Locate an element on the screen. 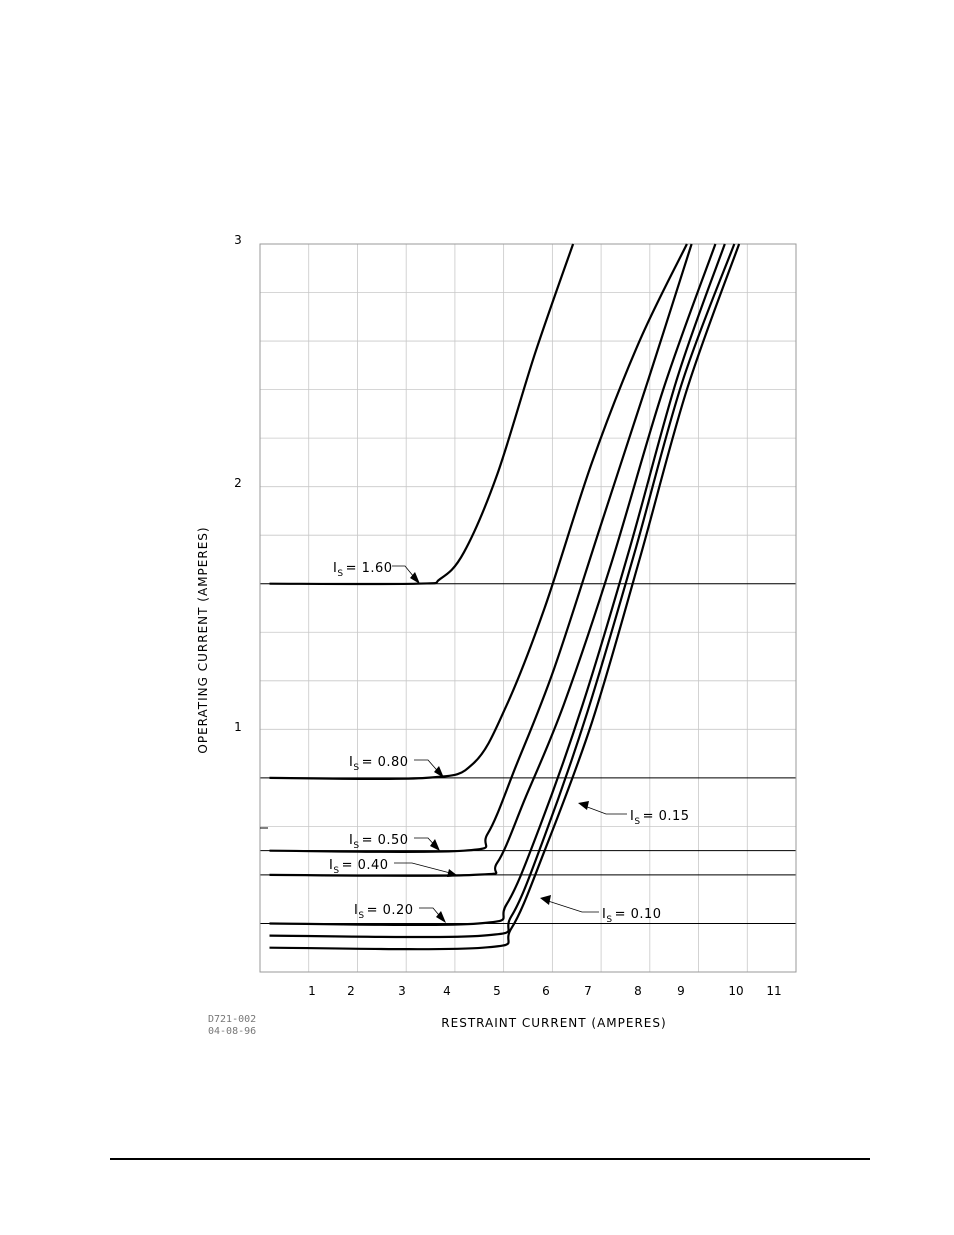 The height and width of the screenshot is (1235, 954). y-tick-label: 3 is located at coordinates (238, 240).